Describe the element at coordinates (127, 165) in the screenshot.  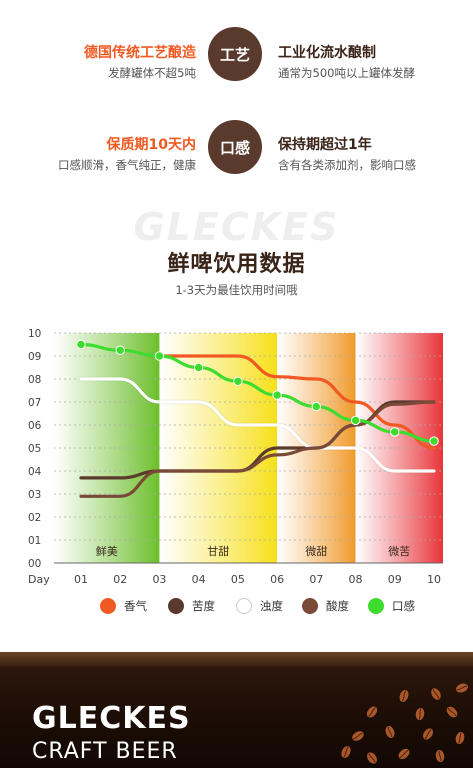
I see `left-subtitle: 口感顺滑，香气纯正，健康` at that location.